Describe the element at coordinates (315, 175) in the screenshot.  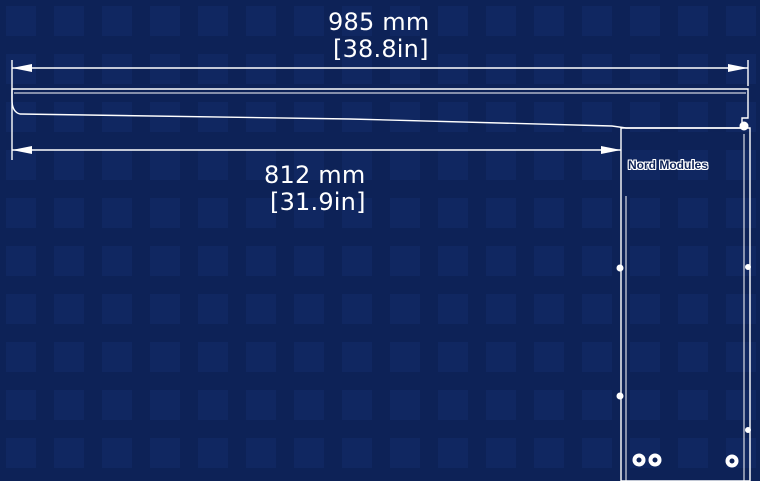
I see `reach-length-mm: 812 mm` at that location.